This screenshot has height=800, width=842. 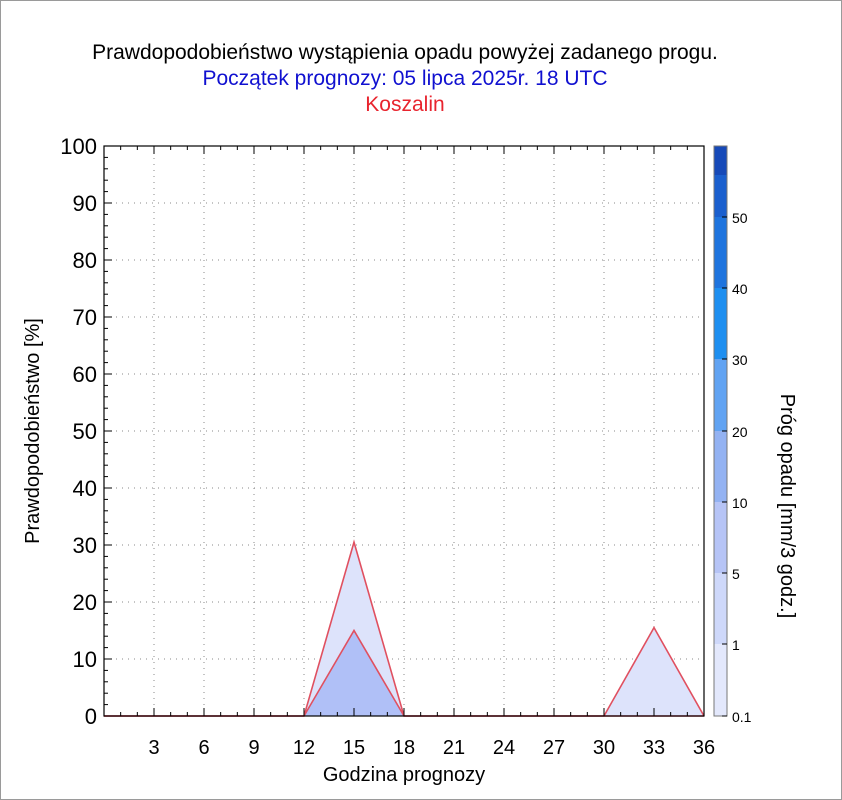 What do you see at coordinates (404, 775) in the screenshot?
I see `x-axis-label: Godzina prognozy` at bounding box center [404, 775].